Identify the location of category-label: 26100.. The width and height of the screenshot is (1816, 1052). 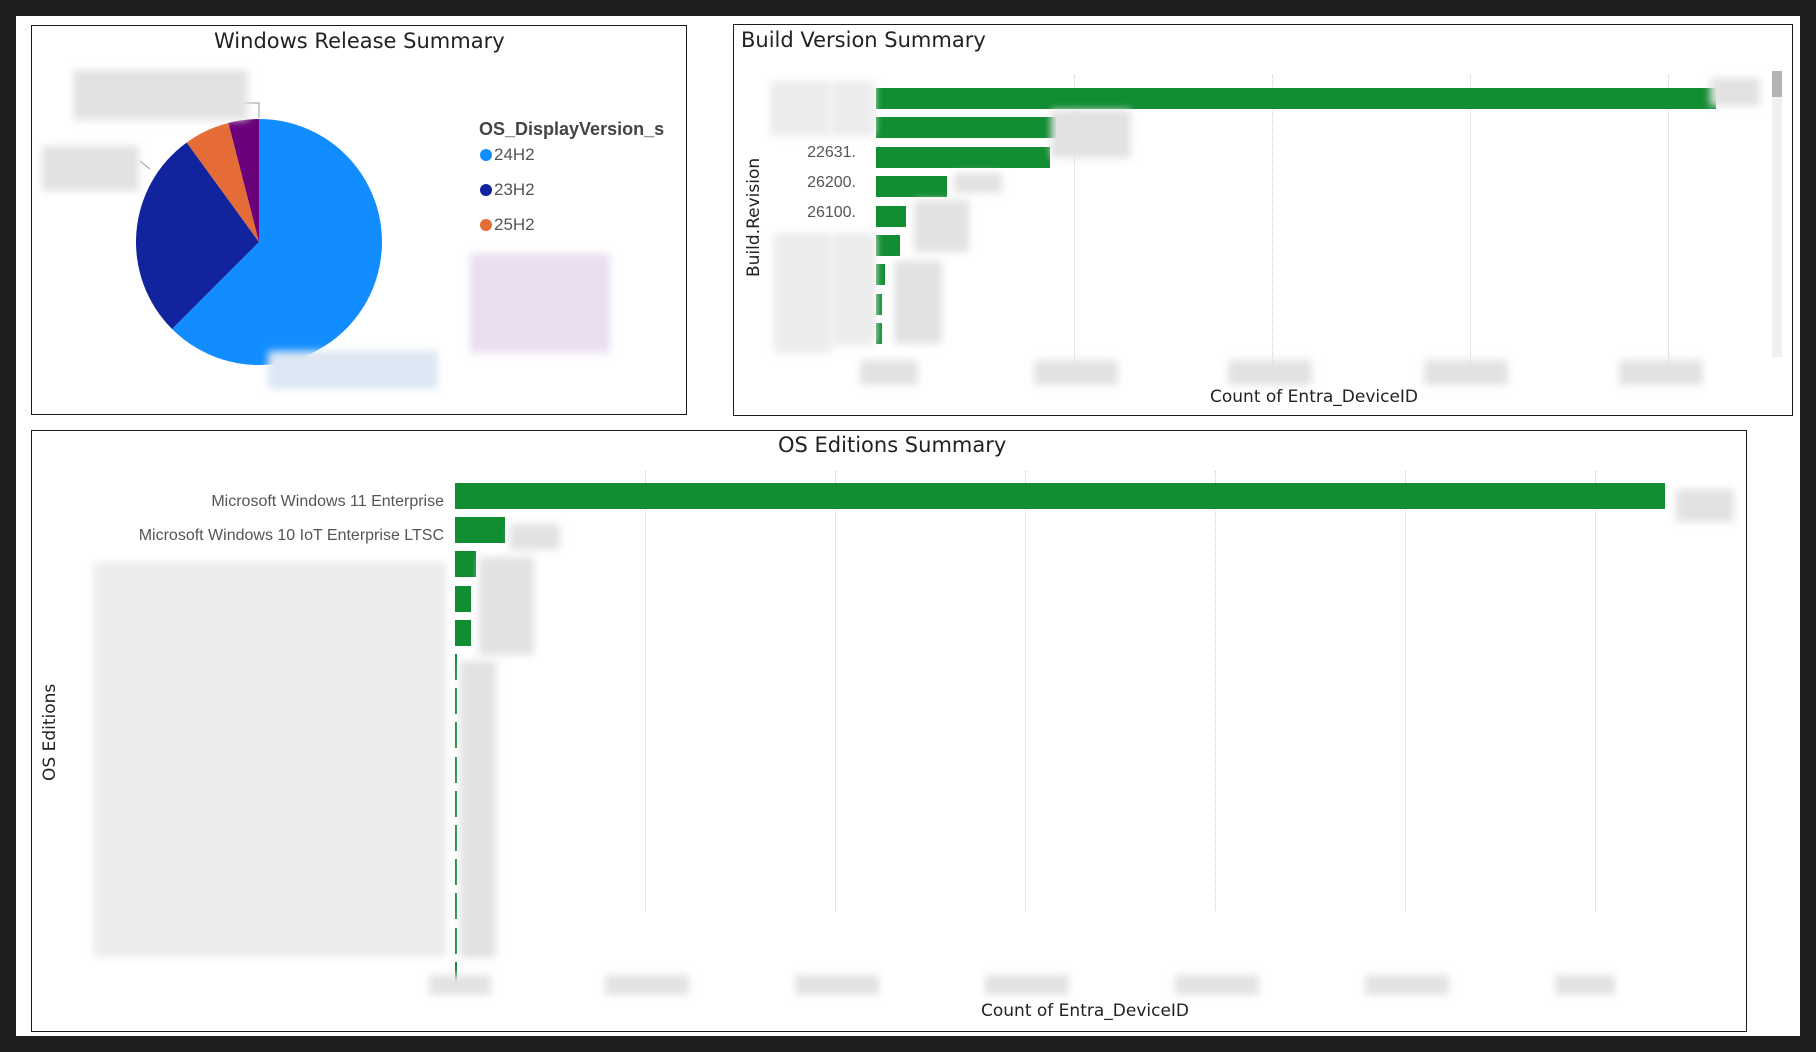
(831, 212).